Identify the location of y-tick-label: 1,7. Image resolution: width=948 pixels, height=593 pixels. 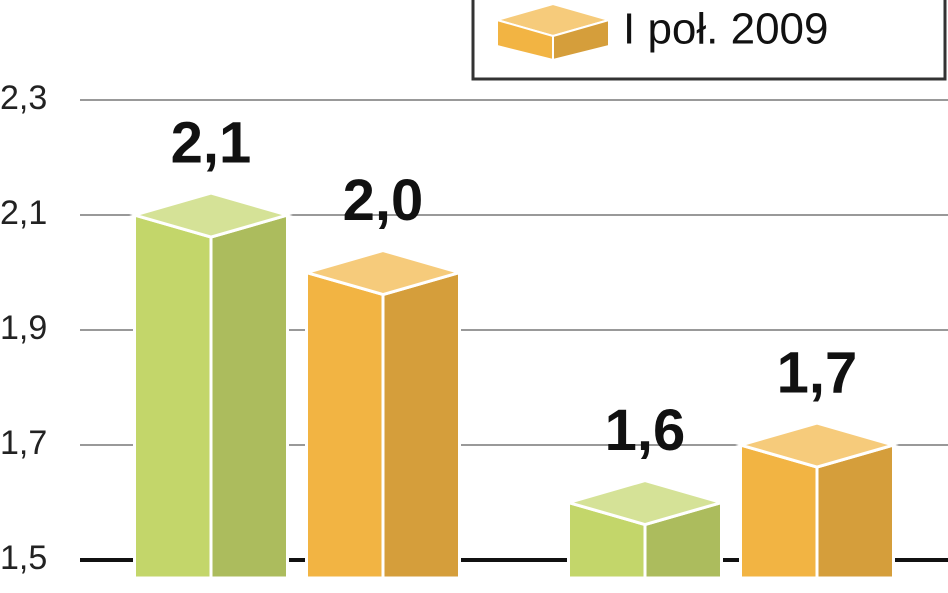
(23, 443).